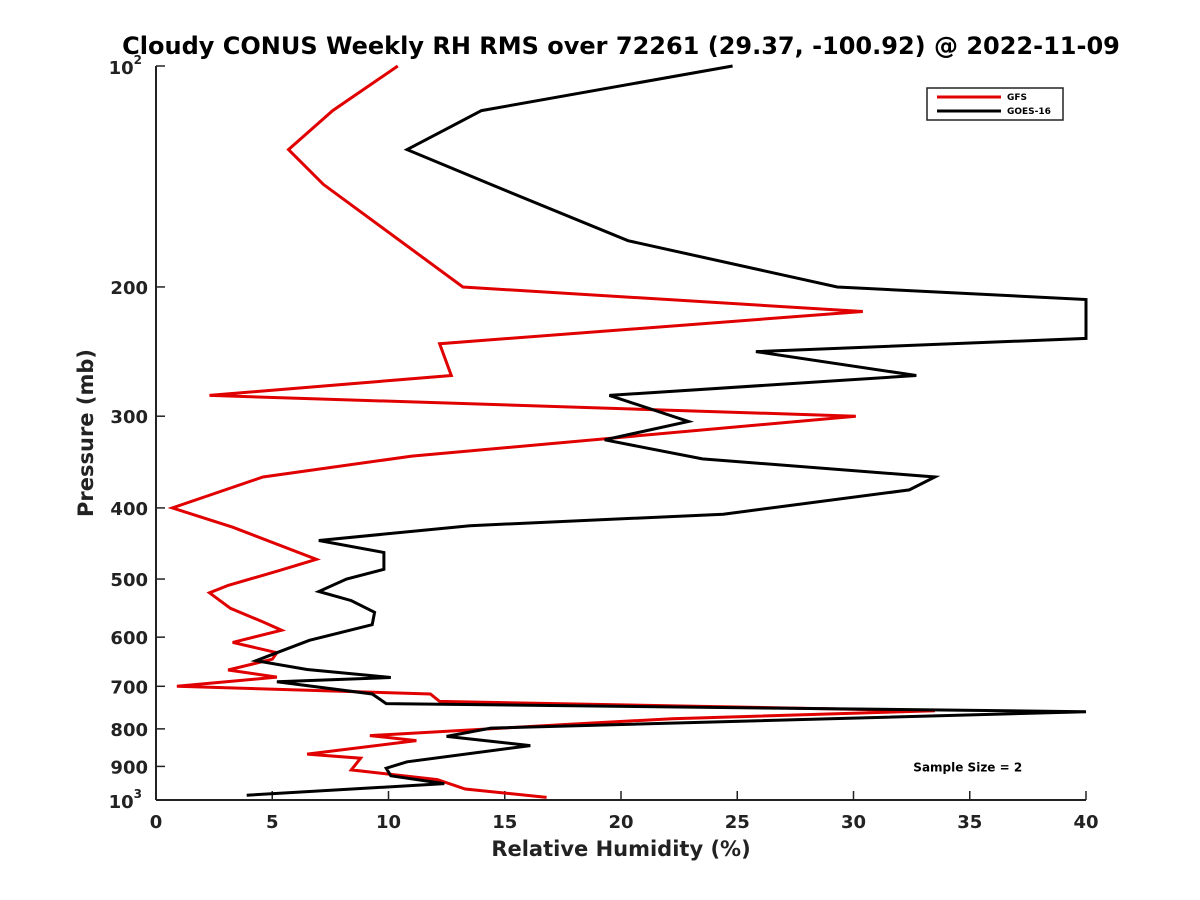 The image size is (1200, 900). Describe the element at coordinates (129, 767) in the screenshot. I see `y-tick-label: 900` at that location.